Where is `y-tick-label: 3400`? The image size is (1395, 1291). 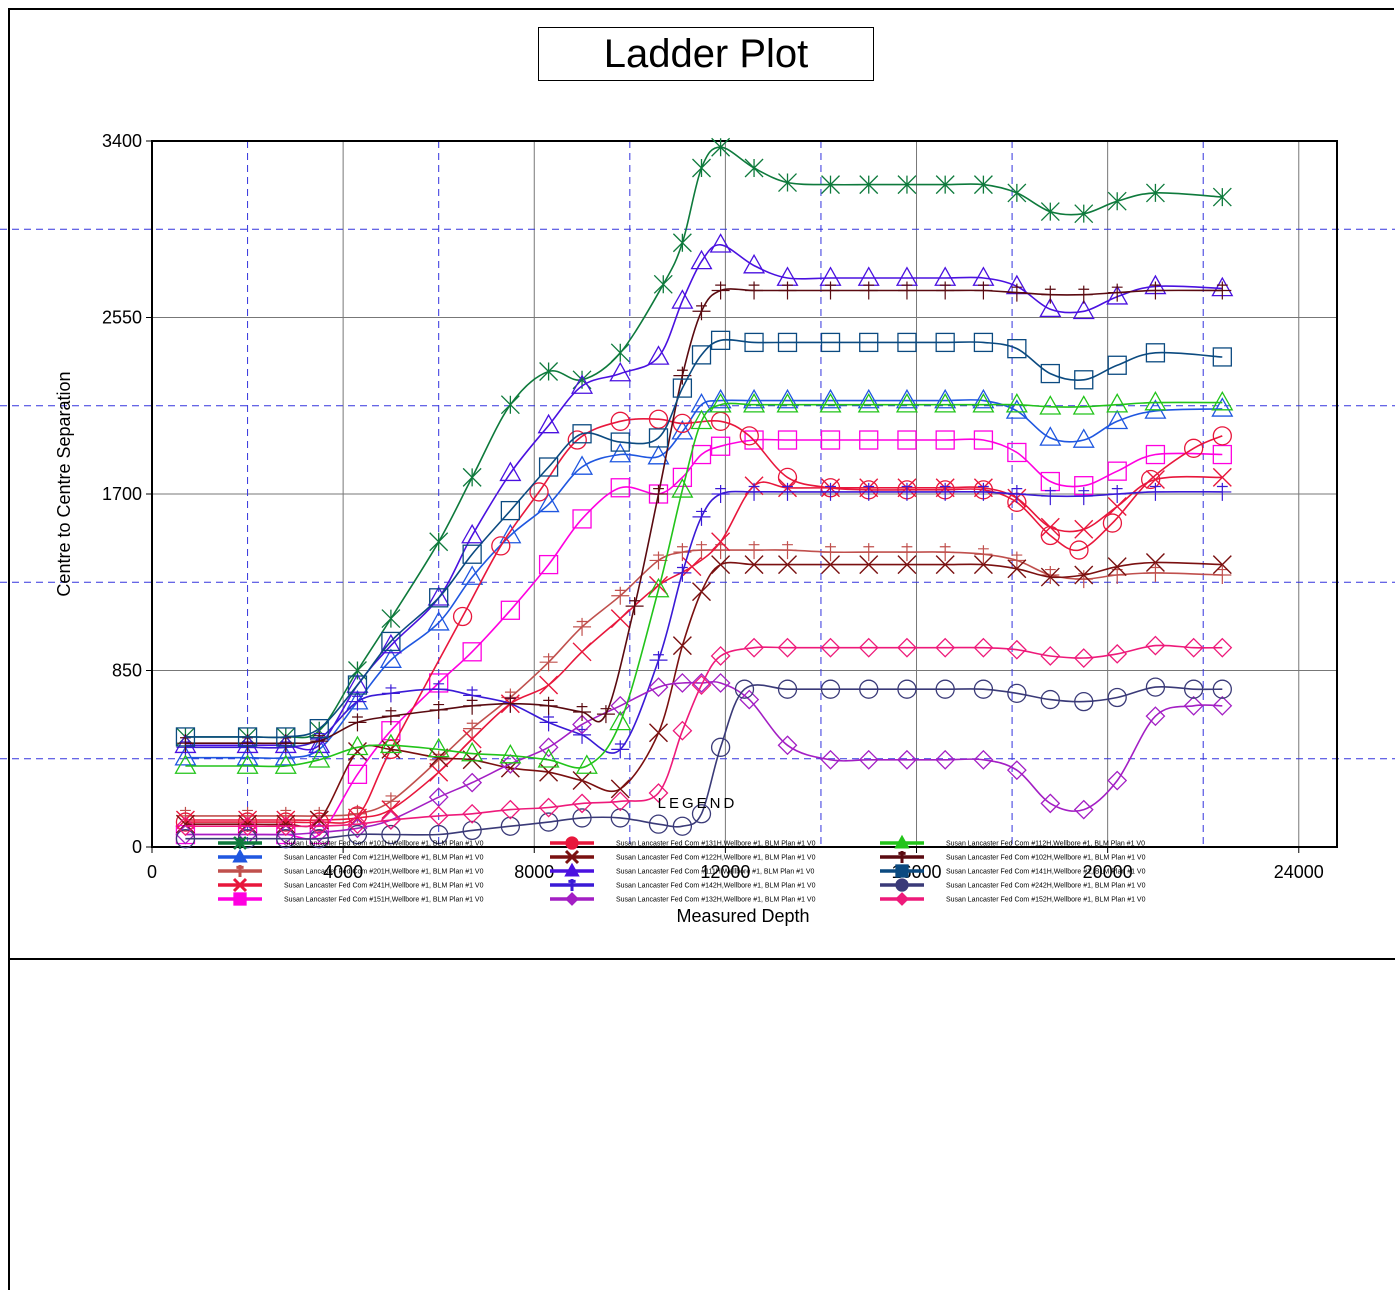 y-tick-label: 3400 is located at coordinates (122, 141).